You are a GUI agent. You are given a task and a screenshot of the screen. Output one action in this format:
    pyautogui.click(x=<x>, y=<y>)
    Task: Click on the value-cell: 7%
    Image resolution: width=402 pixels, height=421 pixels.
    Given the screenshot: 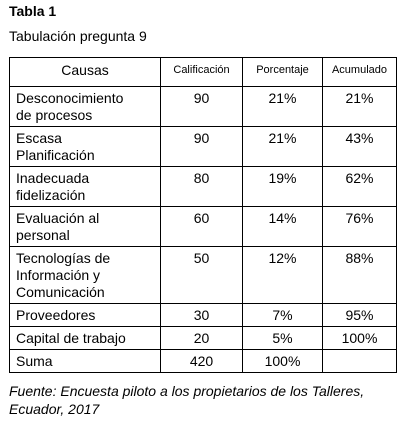 What is the action you would take?
    pyautogui.click(x=282, y=315)
    